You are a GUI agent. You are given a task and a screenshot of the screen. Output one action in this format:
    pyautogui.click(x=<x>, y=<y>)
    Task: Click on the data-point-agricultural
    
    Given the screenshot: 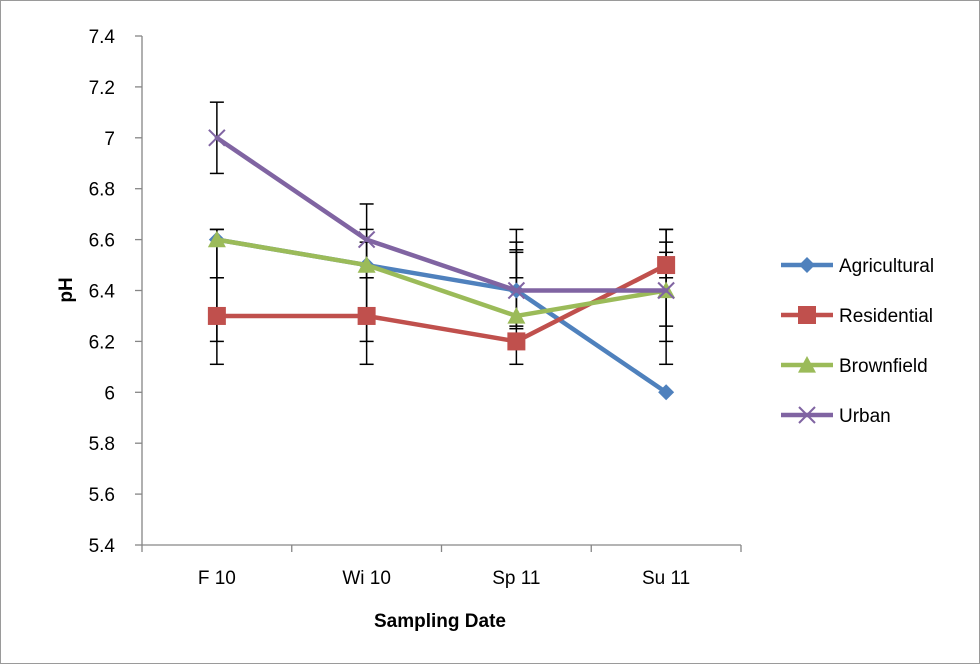 What is the action you would take?
    pyautogui.click(x=666, y=392)
    